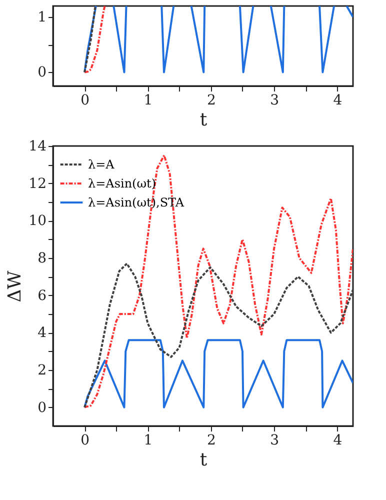 The image size is (386, 500). I want to click on legend-label: λ=Asin(ωt), so click(122, 183).